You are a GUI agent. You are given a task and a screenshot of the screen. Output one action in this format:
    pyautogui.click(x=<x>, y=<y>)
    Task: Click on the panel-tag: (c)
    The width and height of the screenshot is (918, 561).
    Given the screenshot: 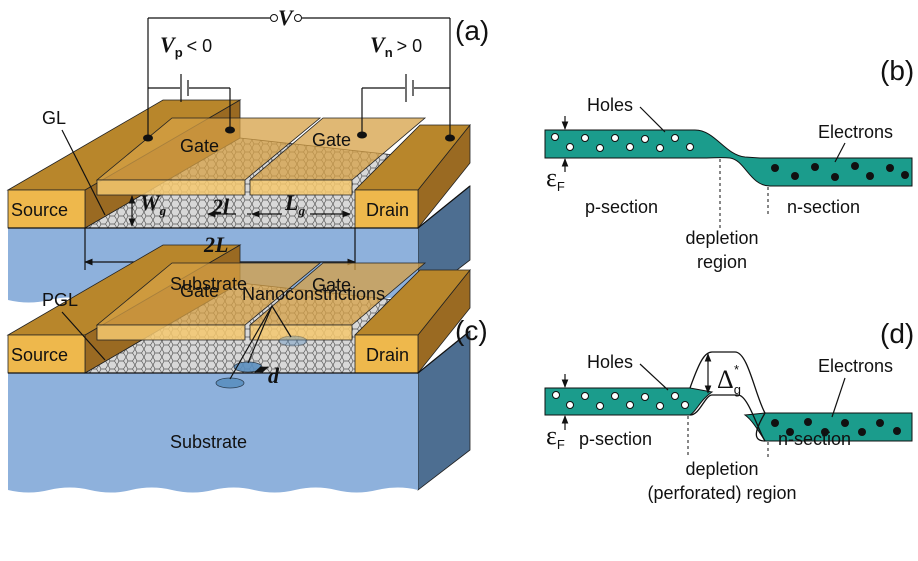 What is the action you would take?
    pyautogui.click(x=471, y=330)
    